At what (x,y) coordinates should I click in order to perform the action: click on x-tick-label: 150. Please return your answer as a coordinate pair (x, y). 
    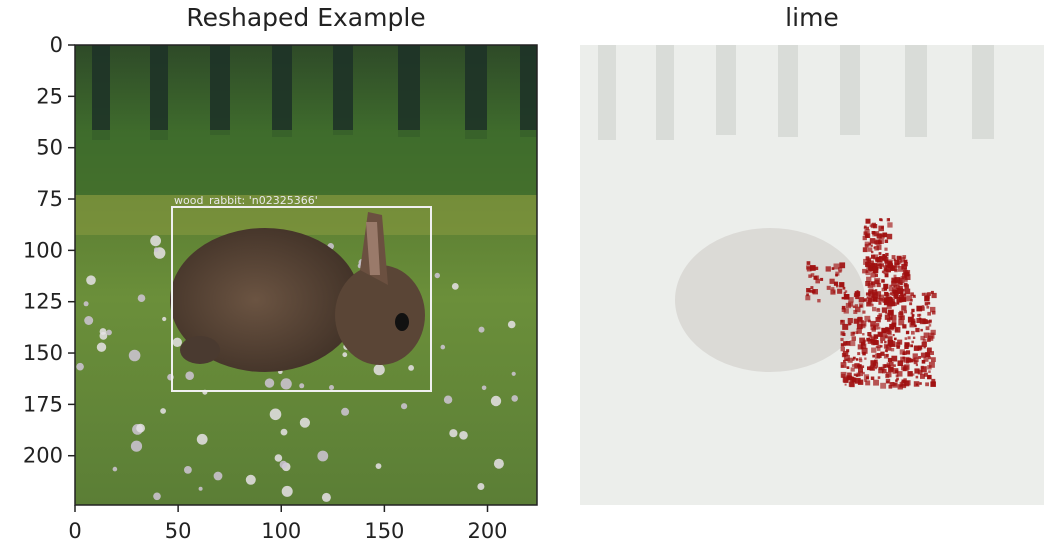
    Looking at the image, I should click on (384, 531).